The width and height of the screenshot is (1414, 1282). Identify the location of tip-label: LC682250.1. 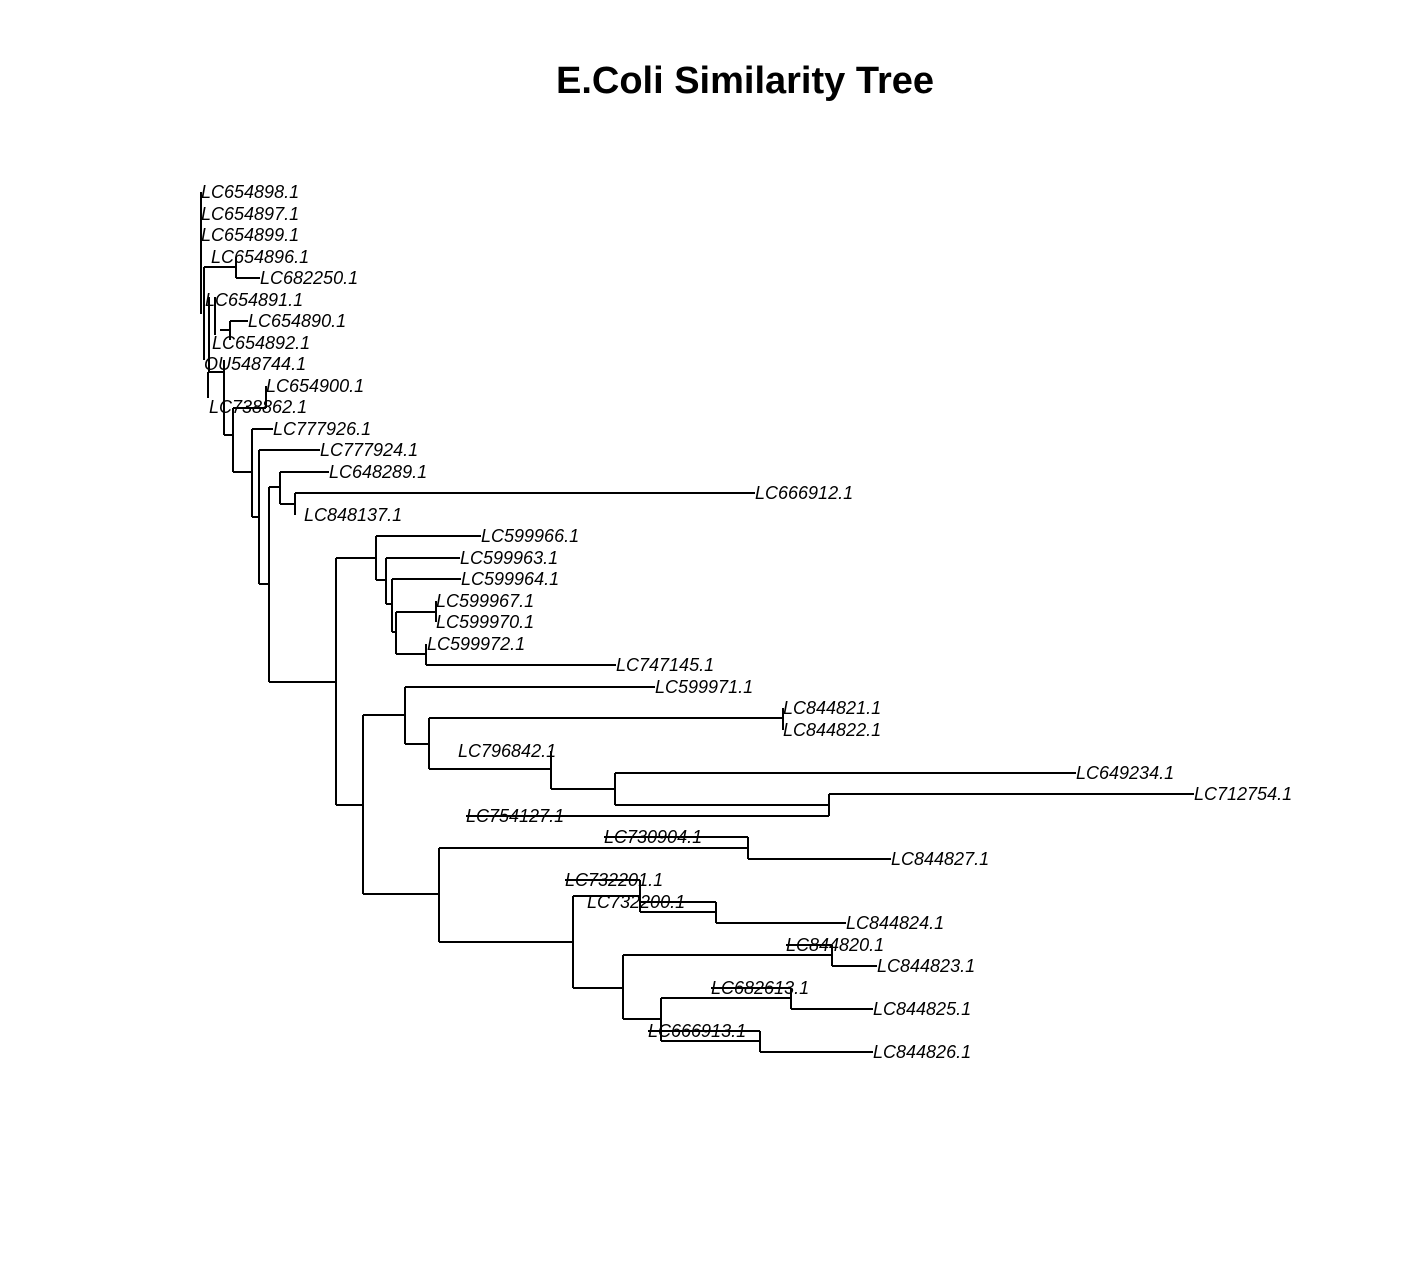
(309, 278).